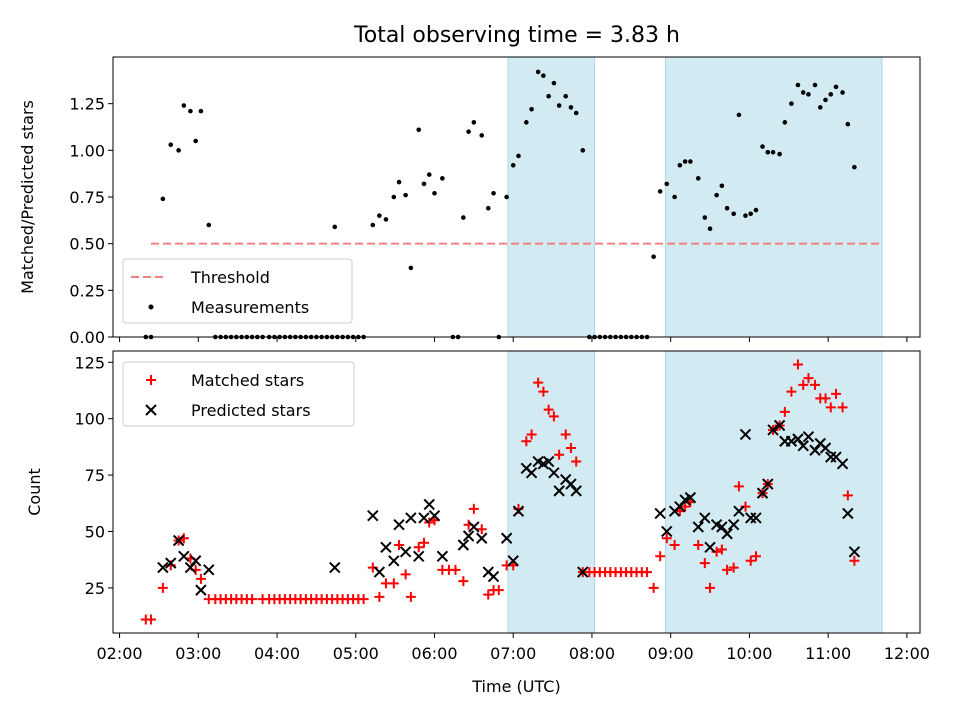 This screenshot has width=960, height=720. What do you see at coordinates (87, 197) in the screenshot?
I see `y-tick-label: 0.75` at bounding box center [87, 197].